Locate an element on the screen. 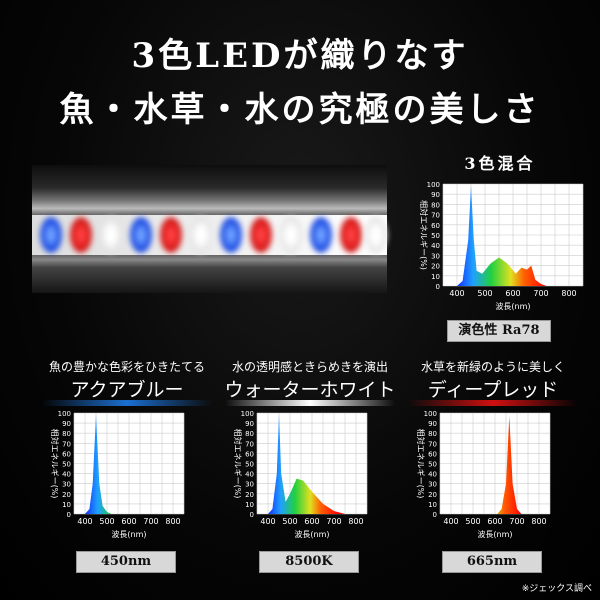 This screenshot has width=600, height=600. water-name: ウォーターホワイト is located at coordinates (310, 390).